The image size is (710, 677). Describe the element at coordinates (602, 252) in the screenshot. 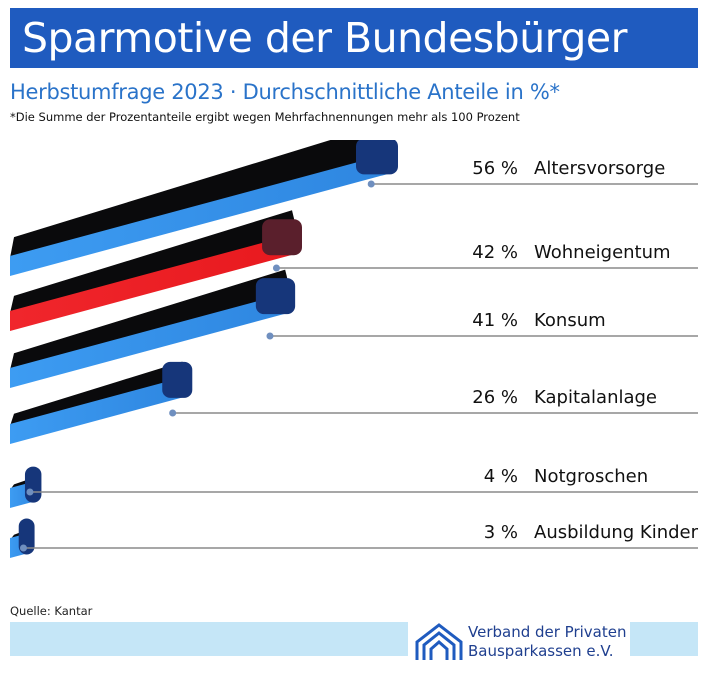

I see `category-label: Wohneigentum` at that location.